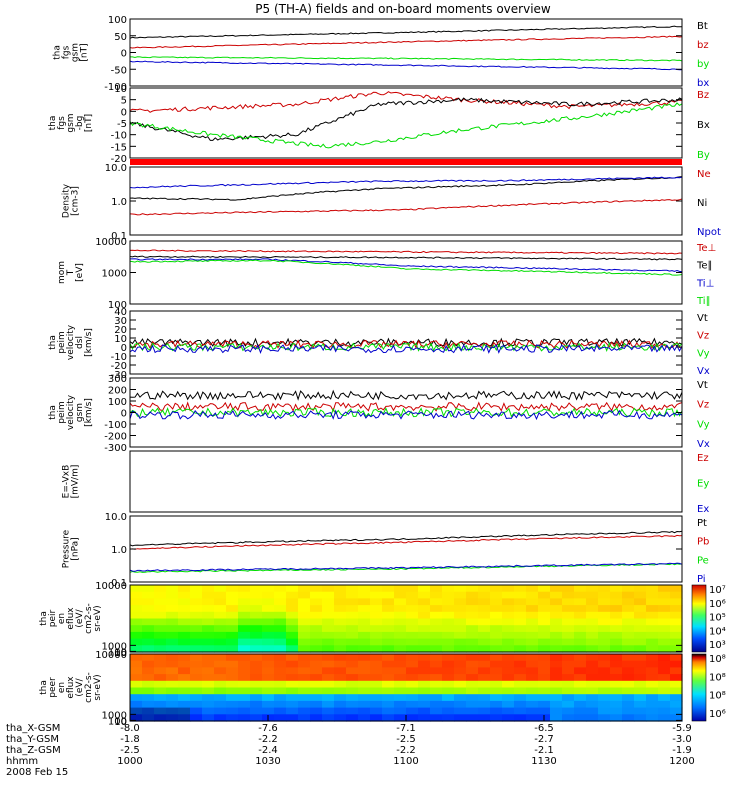 This screenshot has width=750, height=804. Describe the element at coordinates (406, 407) in the screenshot. I see `series-line-Vz` at that location.